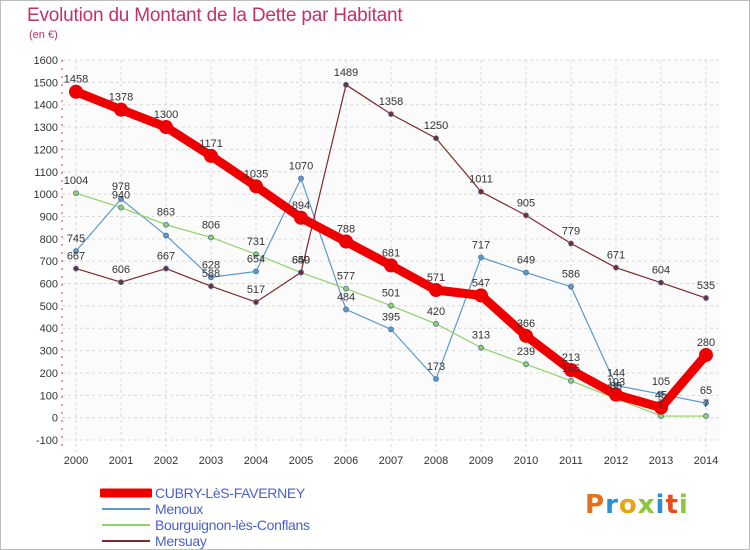 This screenshot has height=550, width=750. Describe the element at coordinates (181, 541) in the screenshot. I see `legend-label: Mersuay` at that location.